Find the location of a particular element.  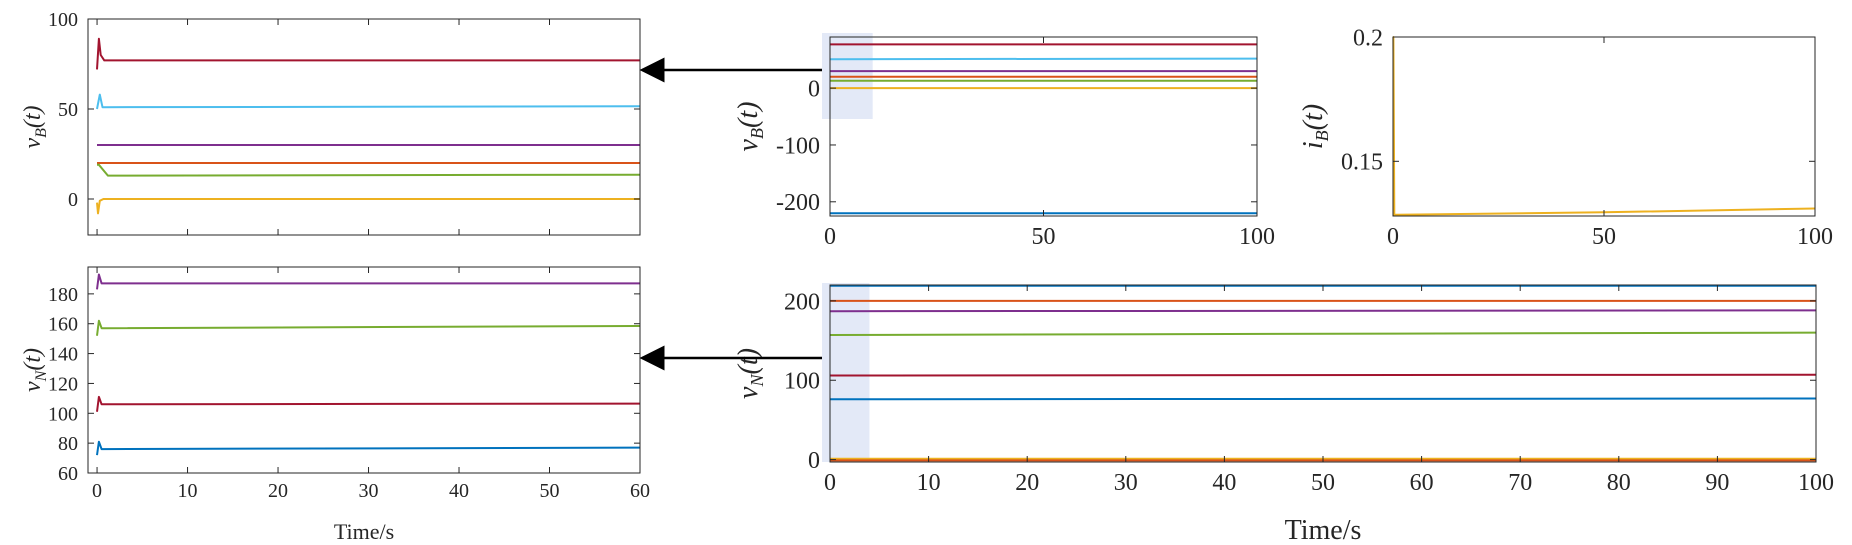

y-tick-label: 60 is located at coordinates (68, 474).